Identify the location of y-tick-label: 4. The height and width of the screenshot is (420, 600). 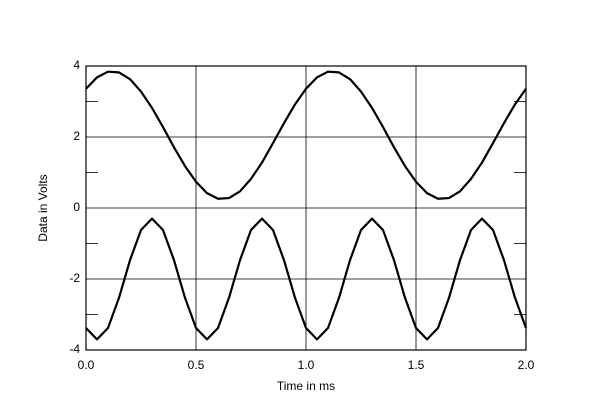
(76, 65).